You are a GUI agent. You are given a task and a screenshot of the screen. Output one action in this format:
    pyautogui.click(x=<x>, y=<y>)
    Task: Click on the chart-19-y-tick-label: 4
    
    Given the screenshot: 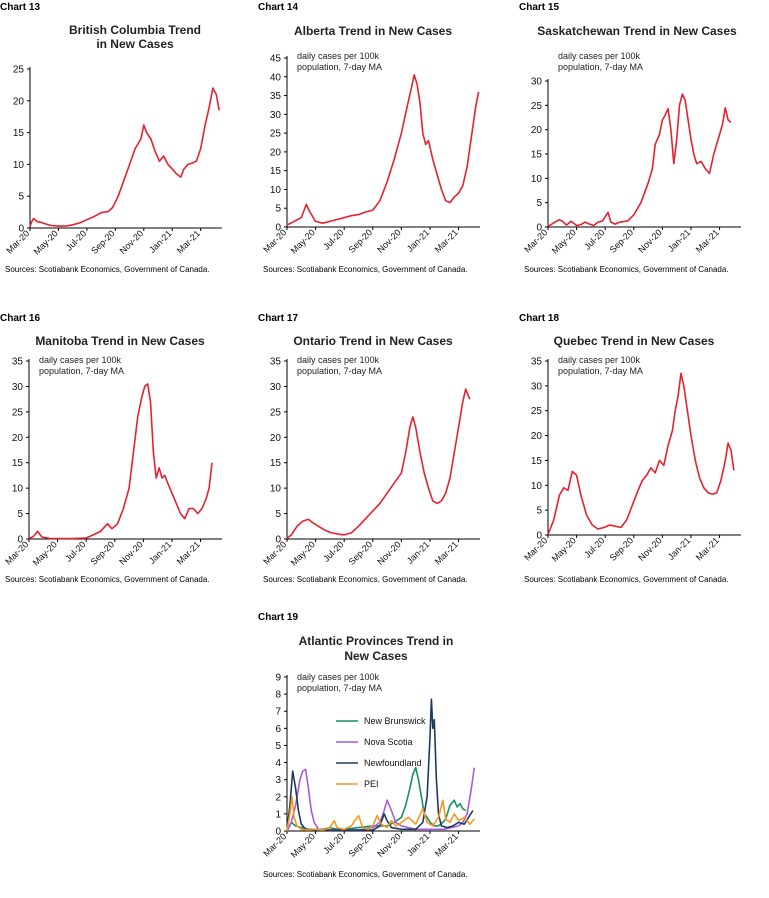 What is the action you would take?
    pyautogui.click(x=278, y=763)
    